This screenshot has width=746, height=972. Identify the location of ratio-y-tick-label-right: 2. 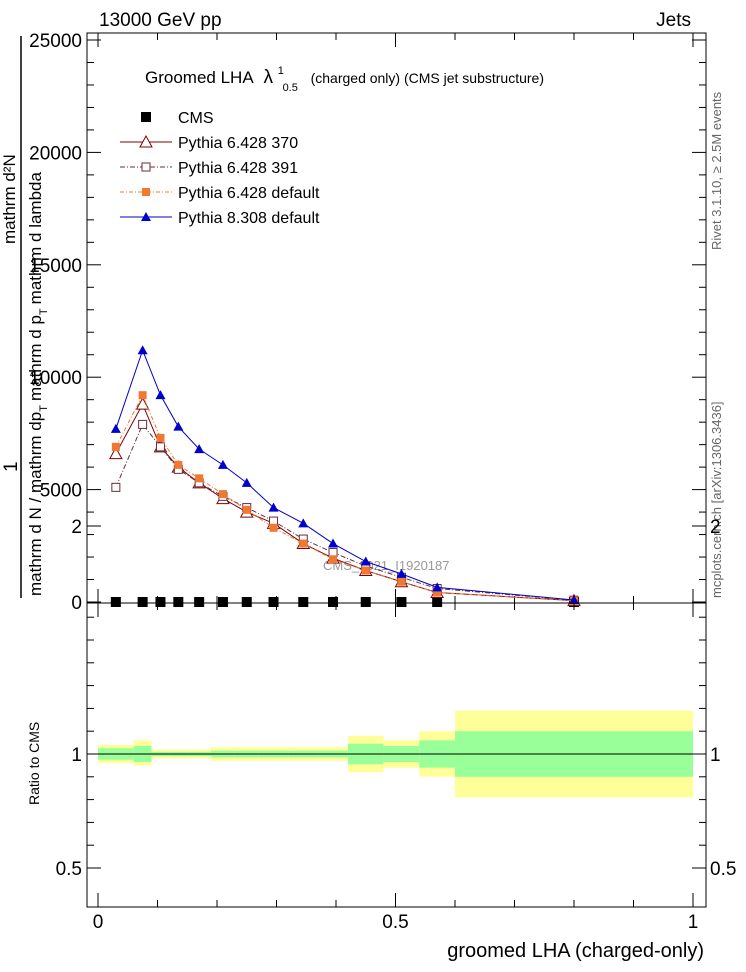
(715, 527).